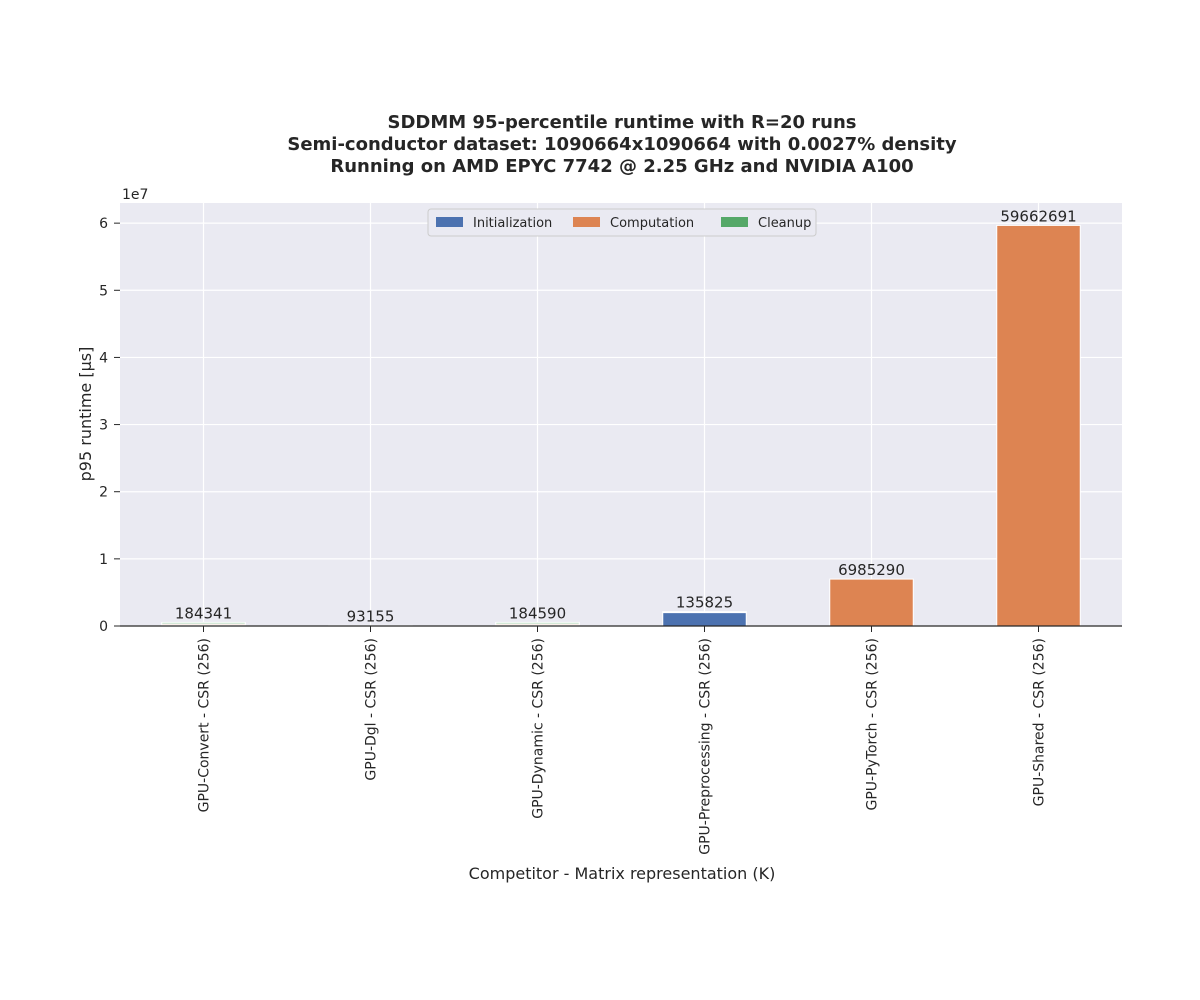 This screenshot has width=1200, height=1000. I want to click on legend-item-cleanup: Cleanup, so click(766, 223).